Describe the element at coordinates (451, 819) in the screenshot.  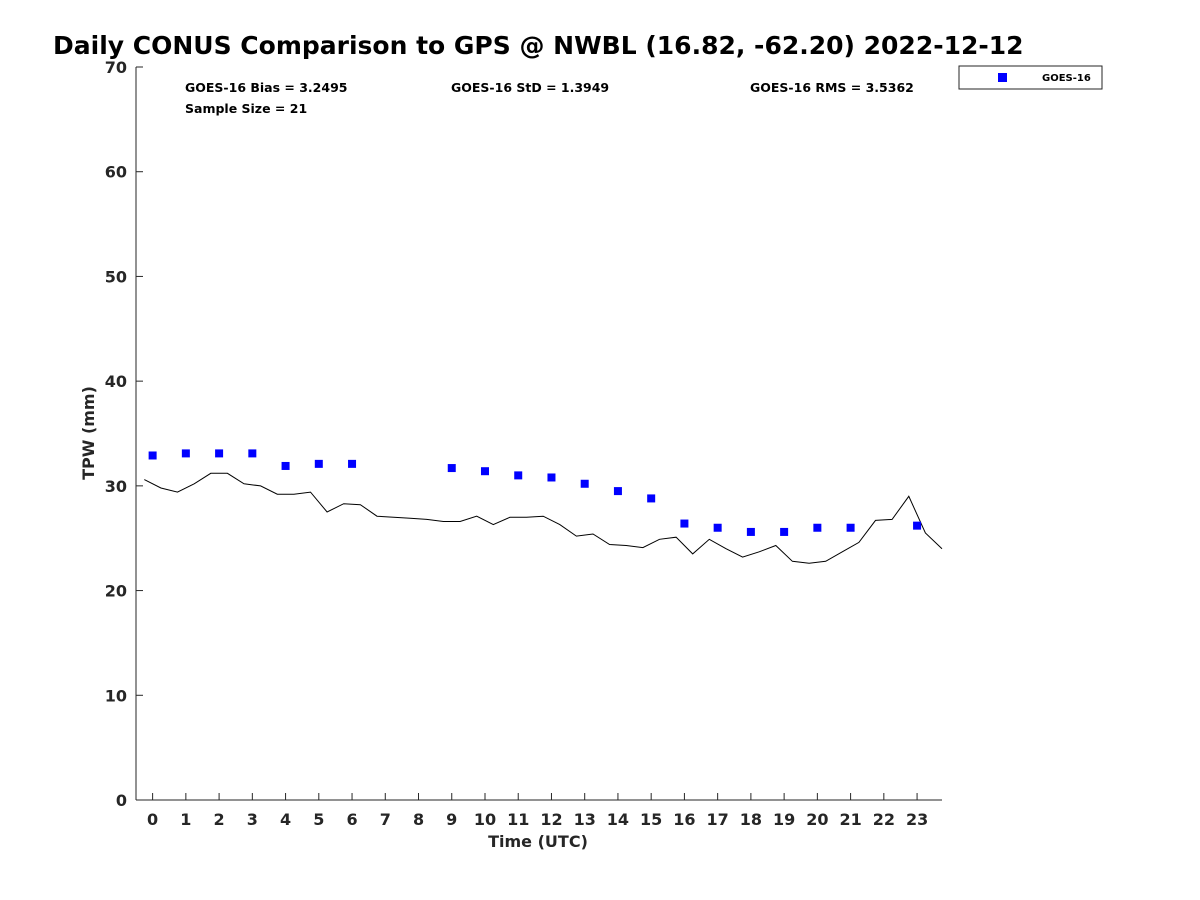
I see `x-tick-label: 9` at that location.